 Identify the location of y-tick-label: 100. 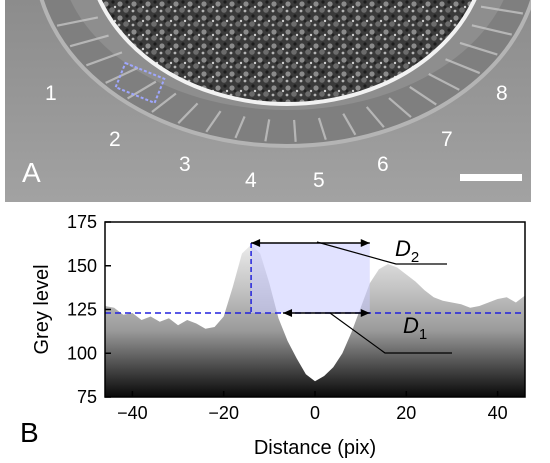
(82, 353).